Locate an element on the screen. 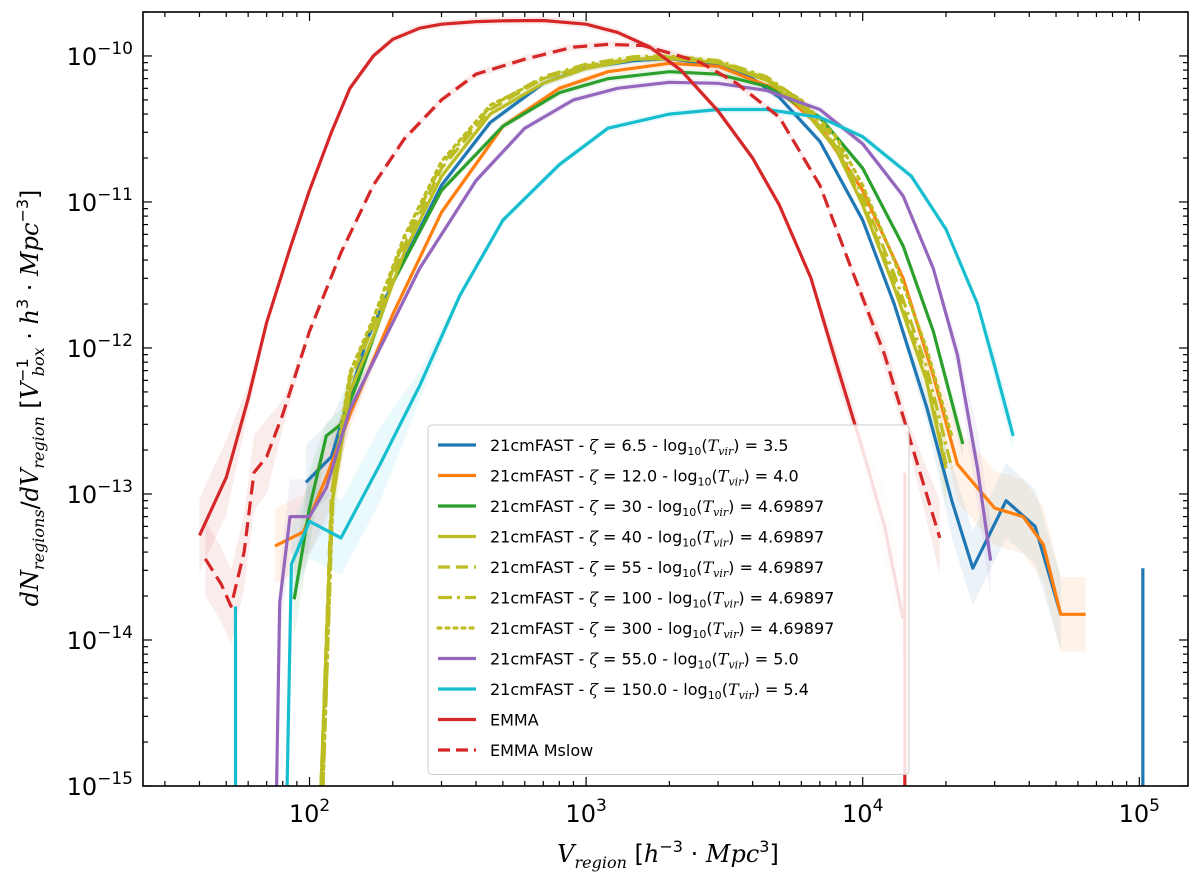 The height and width of the screenshot is (877, 1200). legend-label-7: 21cmFAST - ζ = 55.0 - log10(Tvir) = 5.0 is located at coordinates (644, 661).